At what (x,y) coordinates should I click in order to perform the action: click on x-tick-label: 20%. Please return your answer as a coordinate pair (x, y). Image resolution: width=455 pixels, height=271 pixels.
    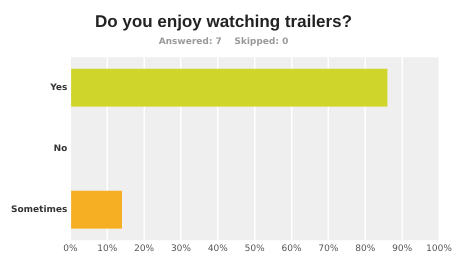
    Looking at the image, I should click on (144, 249).